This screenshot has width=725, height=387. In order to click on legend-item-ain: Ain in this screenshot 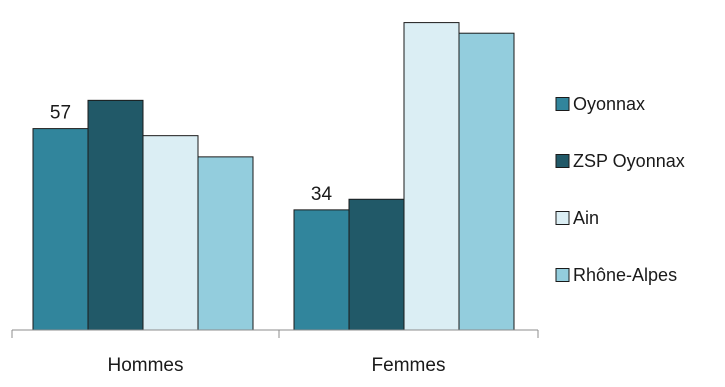, I will do `click(577, 218)`.